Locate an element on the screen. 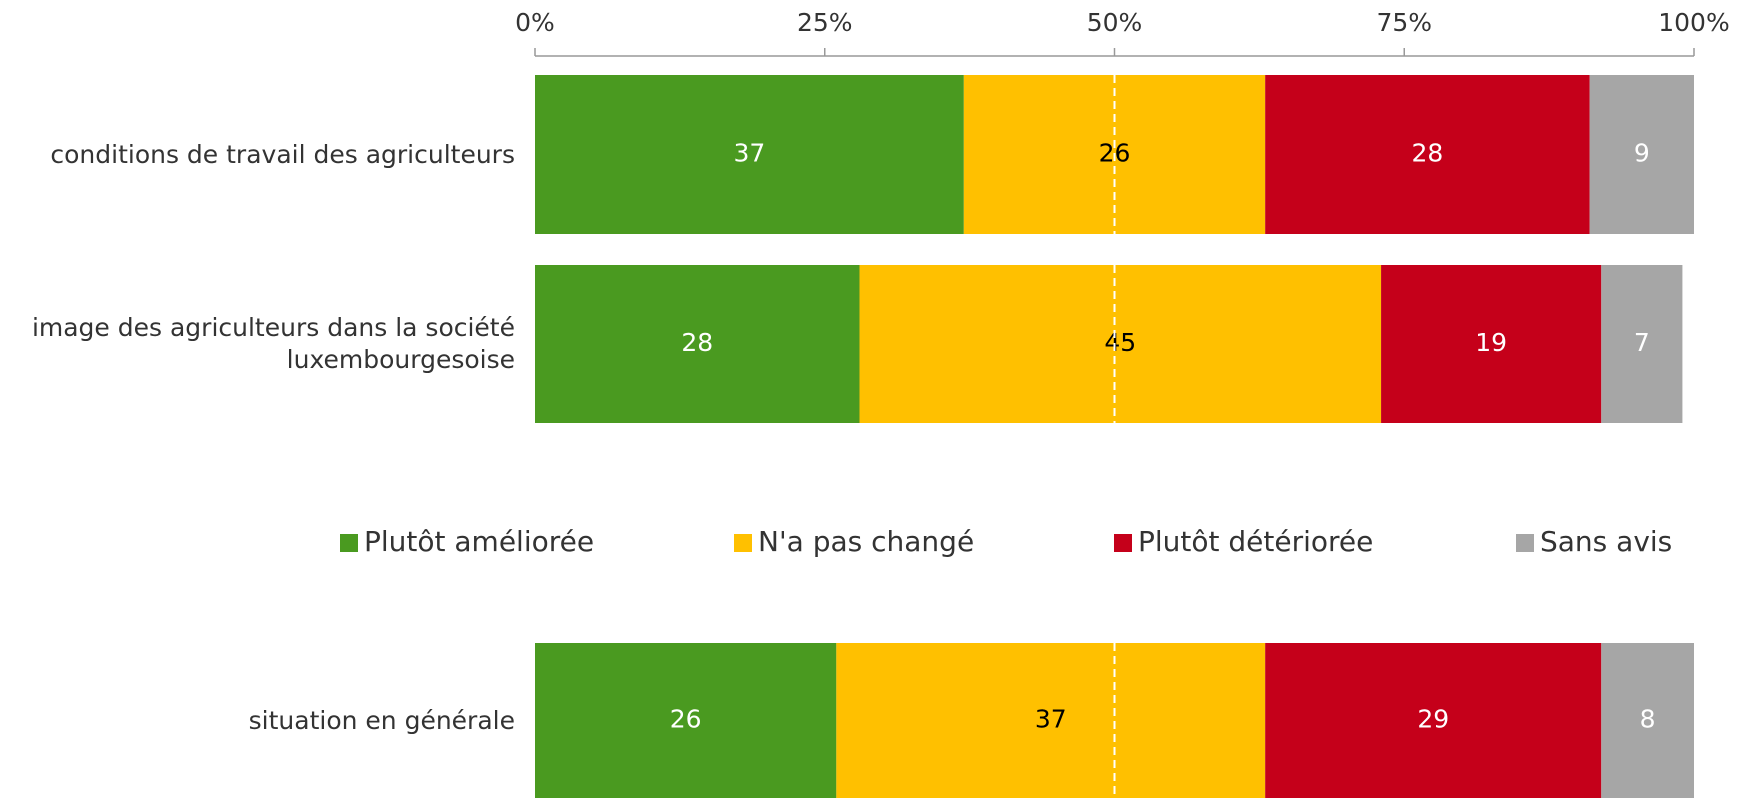  data-label: 26 is located at coordinates (686, 719).